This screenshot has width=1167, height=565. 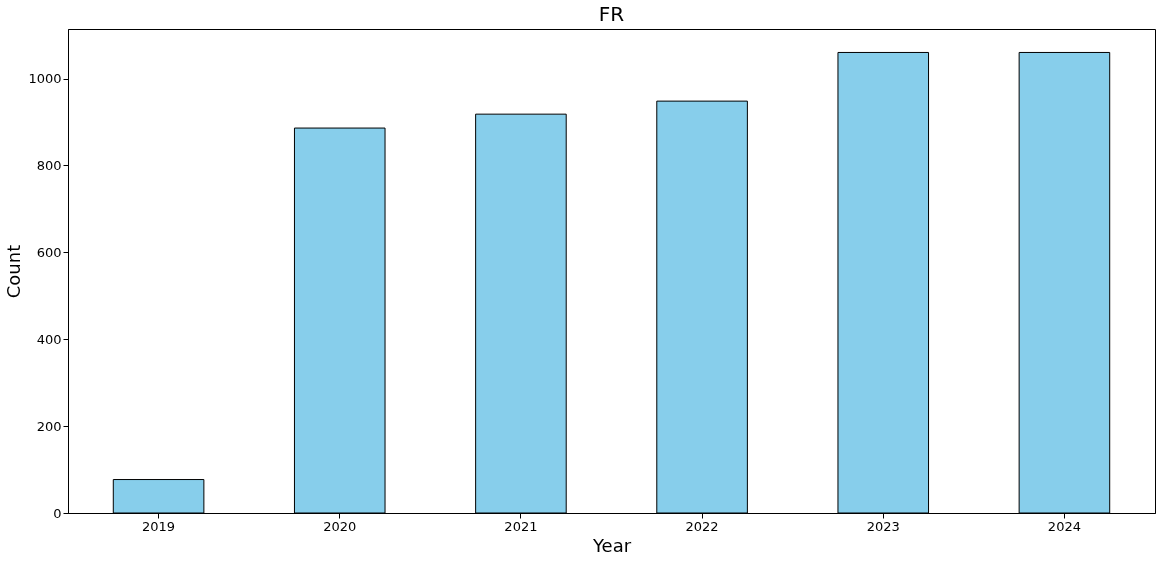 I want to click on x-tick-label: 2024, so click(x=1064, y=526).